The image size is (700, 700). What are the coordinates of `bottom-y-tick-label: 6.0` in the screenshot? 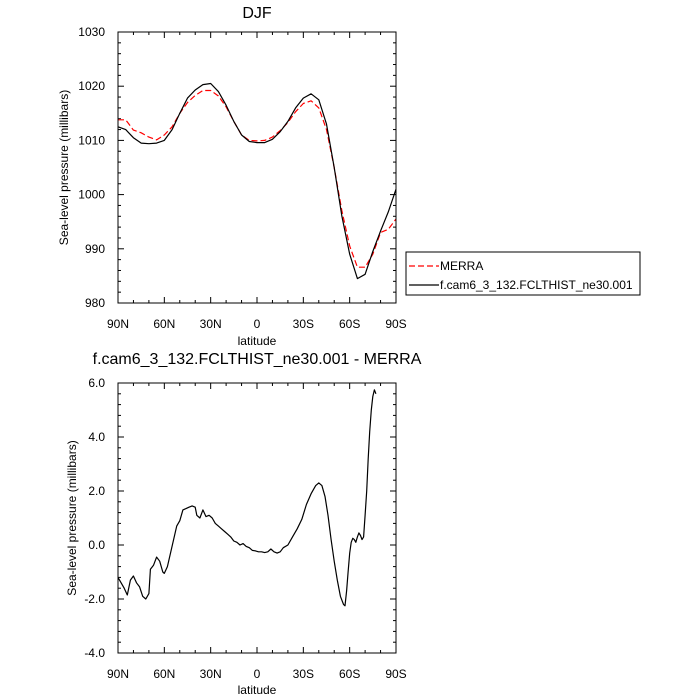 It's located at (96, 383).